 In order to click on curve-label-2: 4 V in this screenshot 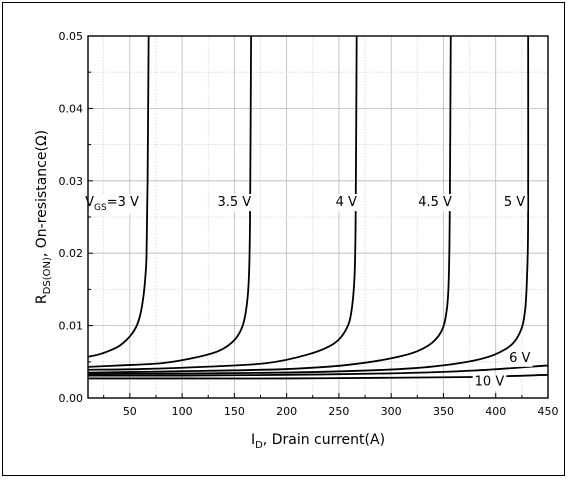, I will do `click(346, 202)`.